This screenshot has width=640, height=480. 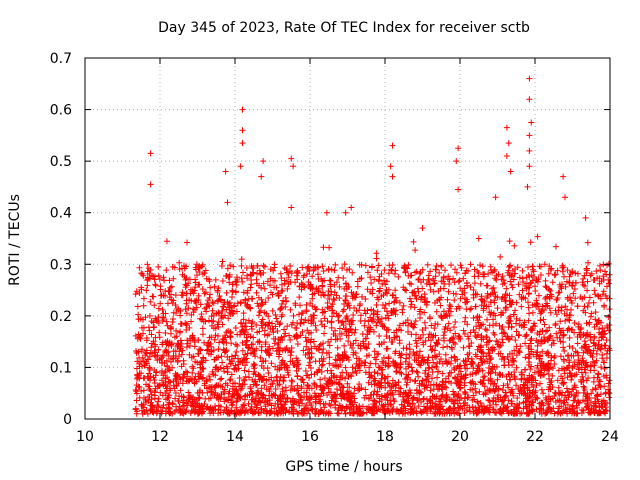 I want to click on x-tick-label: 24, so click(x=610, y=437).